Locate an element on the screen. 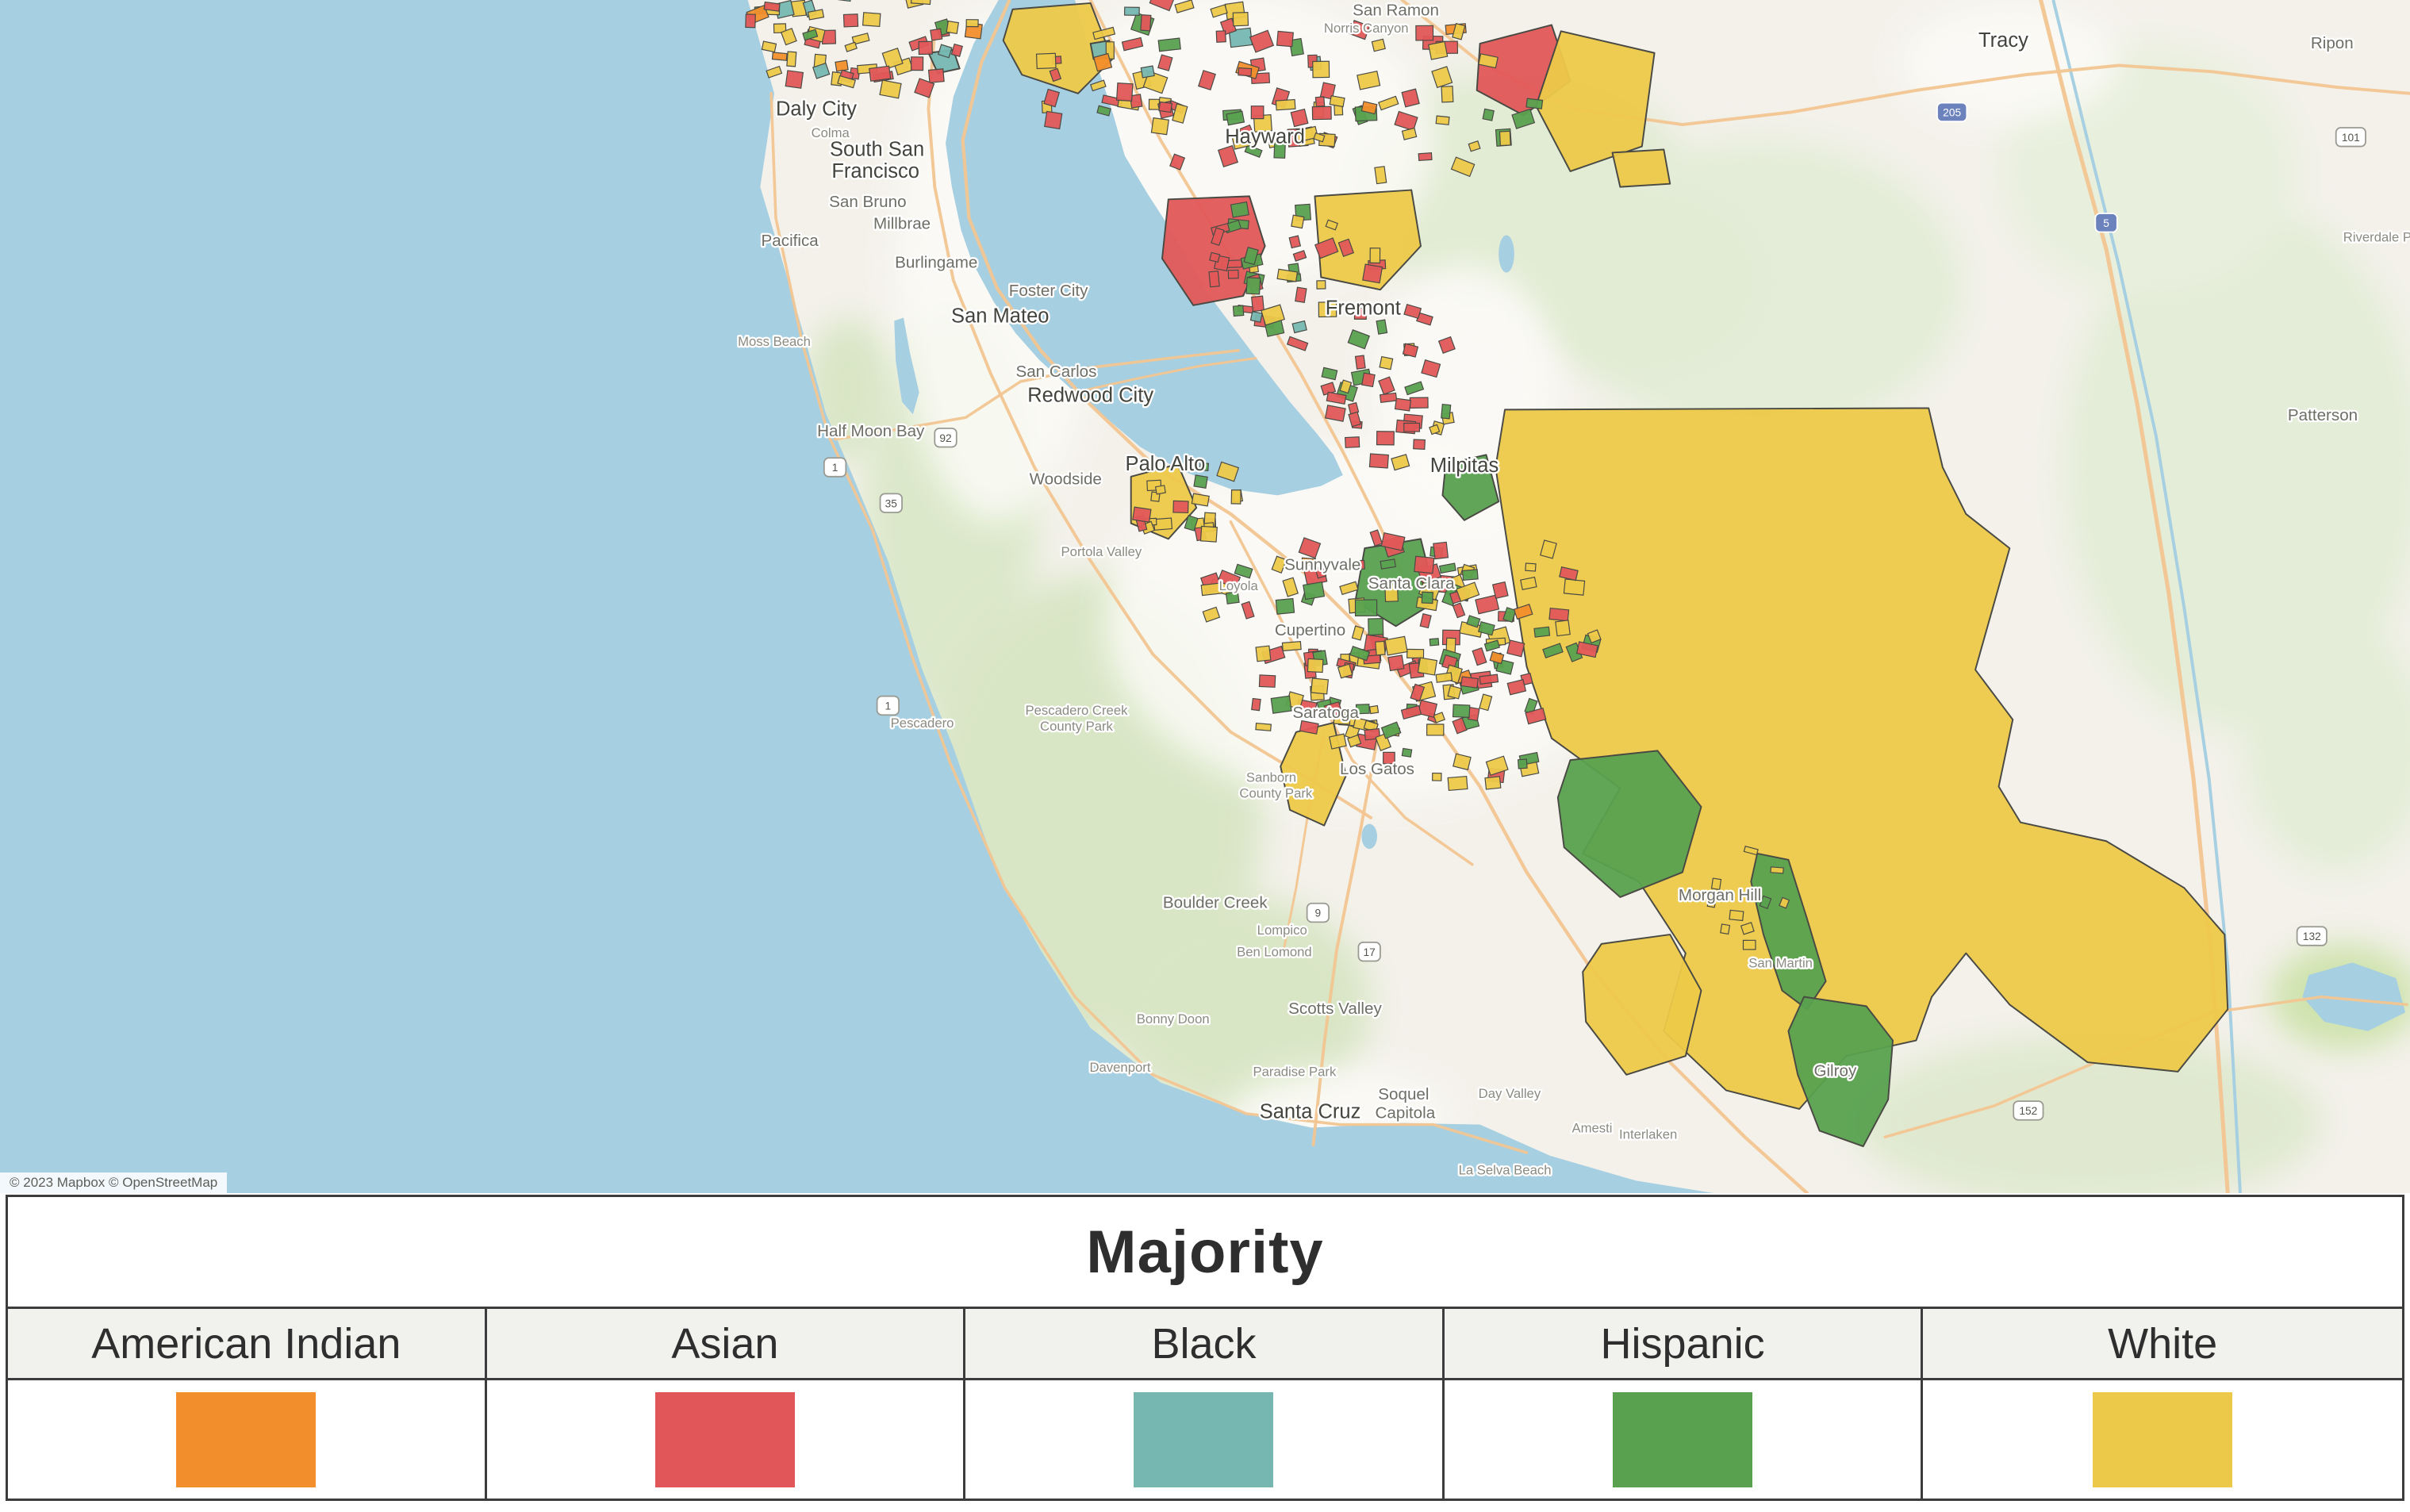  region-pleasanton is located at coordinates (1641, 168).